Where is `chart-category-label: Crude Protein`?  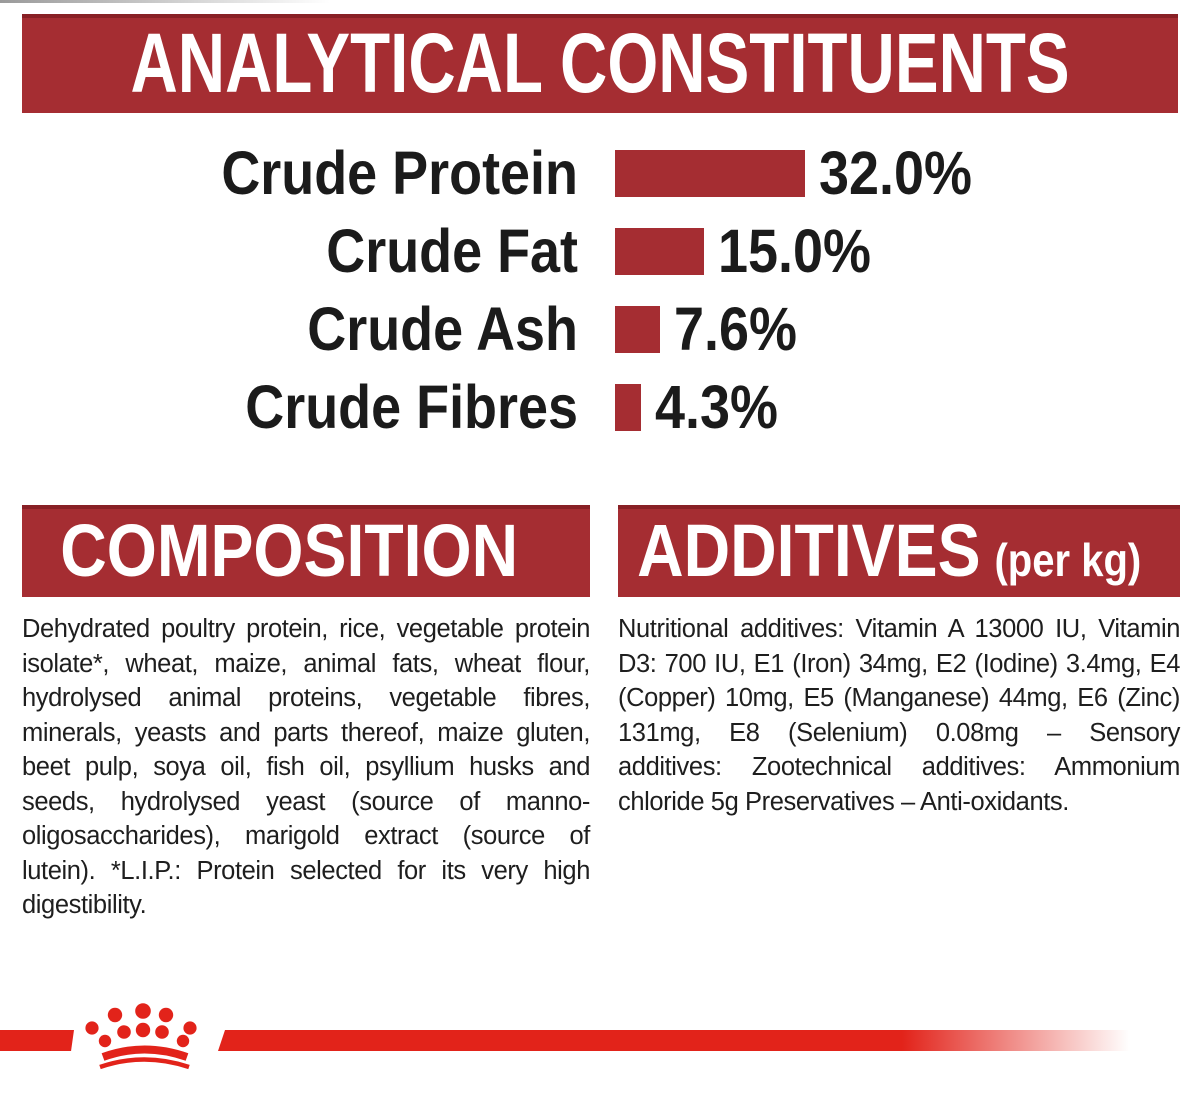
chart-category-label: Crude Protein is located at coordinates (399, 173).